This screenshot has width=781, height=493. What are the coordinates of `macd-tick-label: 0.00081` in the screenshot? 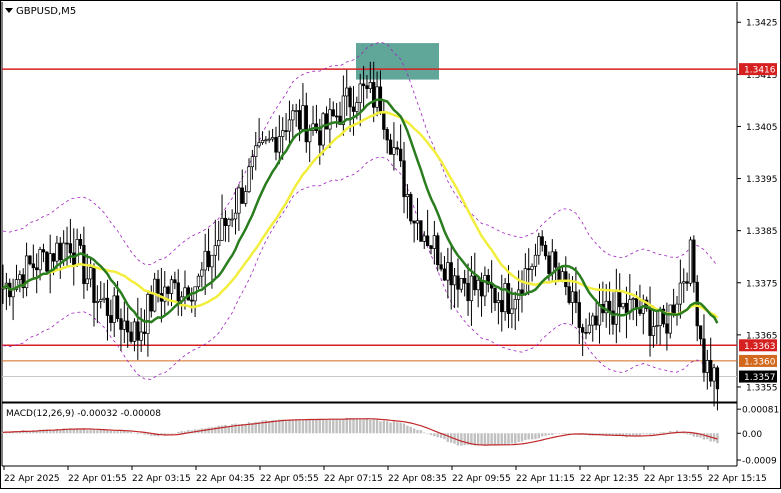 It's located at (760, 411).